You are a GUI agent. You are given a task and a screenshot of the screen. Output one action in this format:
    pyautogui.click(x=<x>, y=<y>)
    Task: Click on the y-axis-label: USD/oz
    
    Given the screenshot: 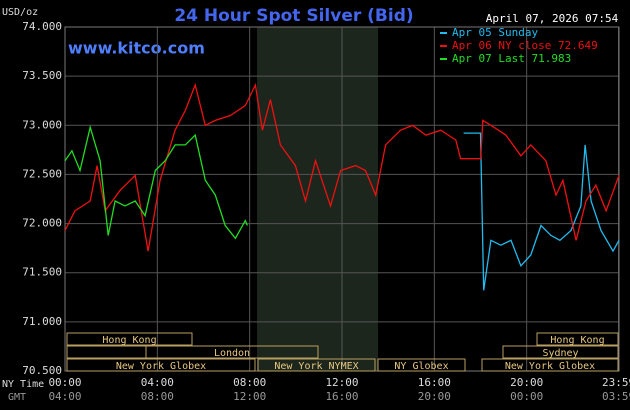 What is the action you would take?
    pyautogui.click(x=20, y=12)
    